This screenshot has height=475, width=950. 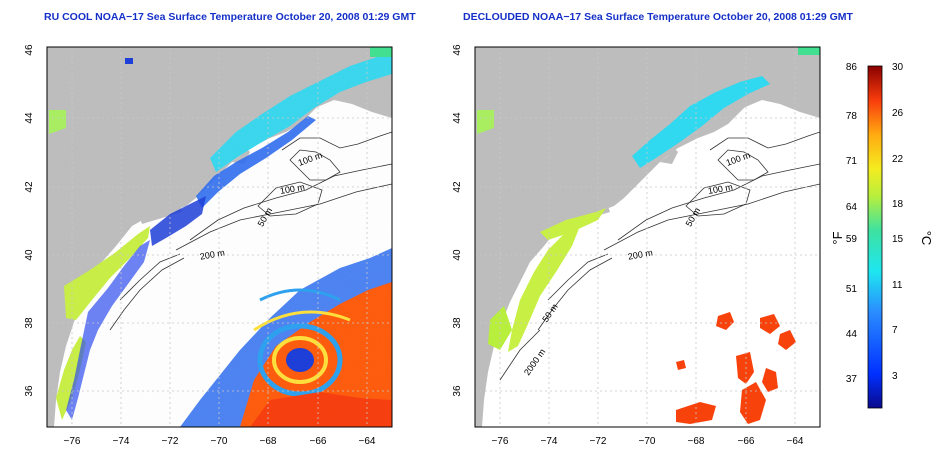 What do you see at coordinates (852, 207) in the screenshot?
I see `svg-text: 64` at bounding box center [852, 207].